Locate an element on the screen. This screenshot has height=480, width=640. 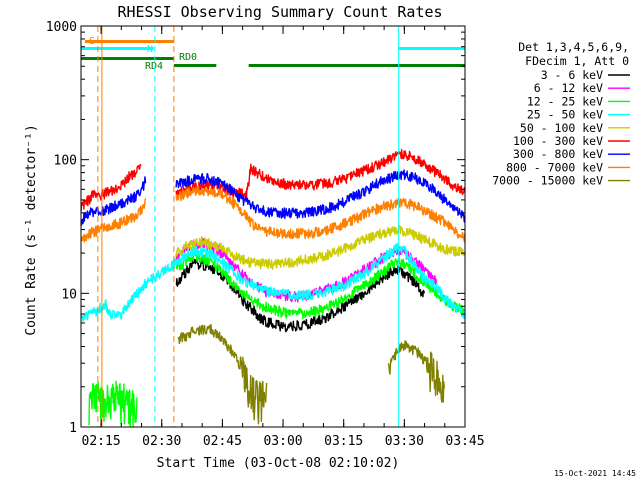
legend-label: 25 - 50 keV is located at coordinates (565, 115).